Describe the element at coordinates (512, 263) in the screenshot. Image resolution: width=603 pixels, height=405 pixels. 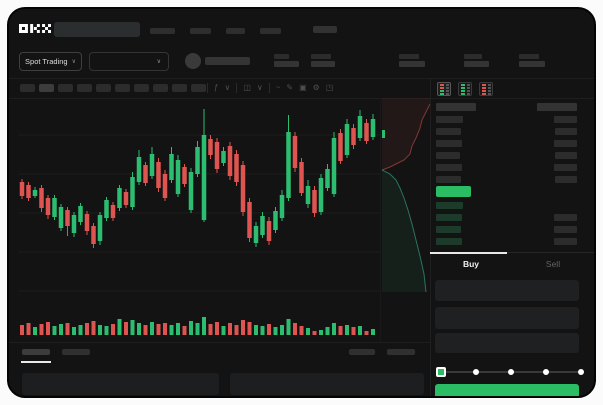
I see `trade-tabbar: Buy Sell` at that location.